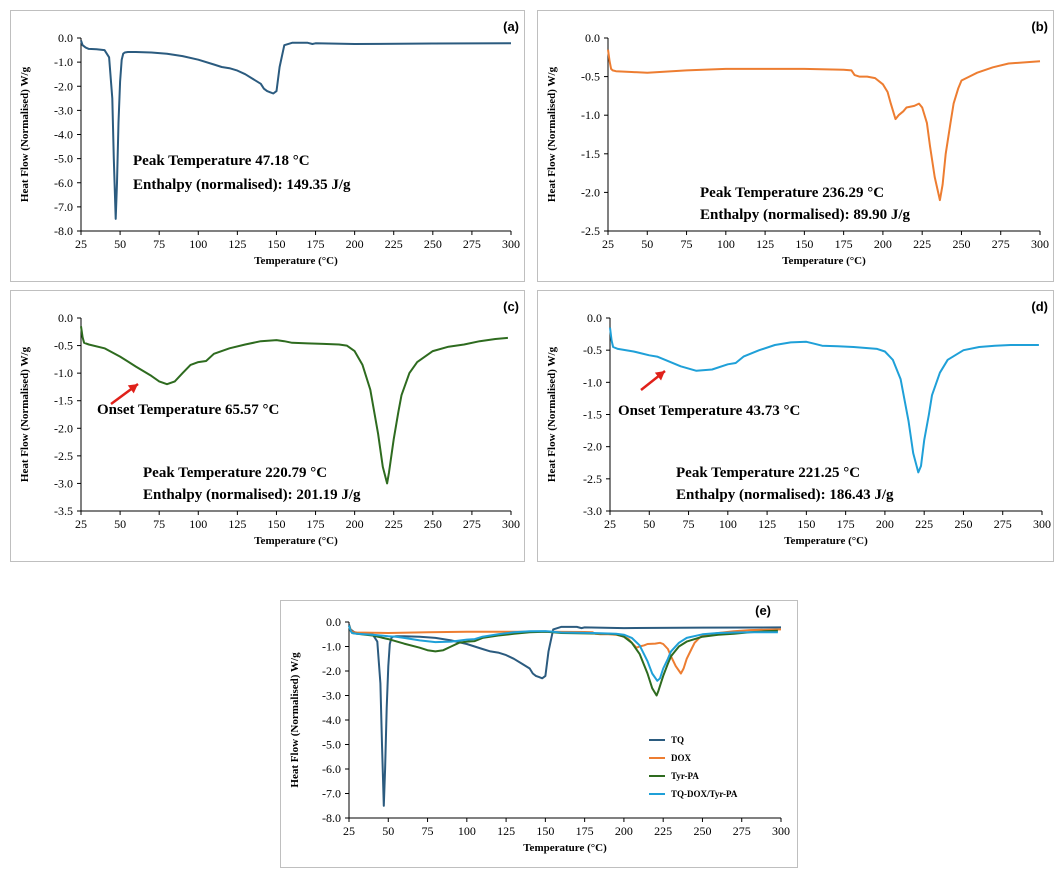 The width and height of the screenshot is (1055, 869). Describe the element at coordinates (792, 193) in the screenshot. I see `annotation-text: Peak Temperature 236.29 °C` at that location.